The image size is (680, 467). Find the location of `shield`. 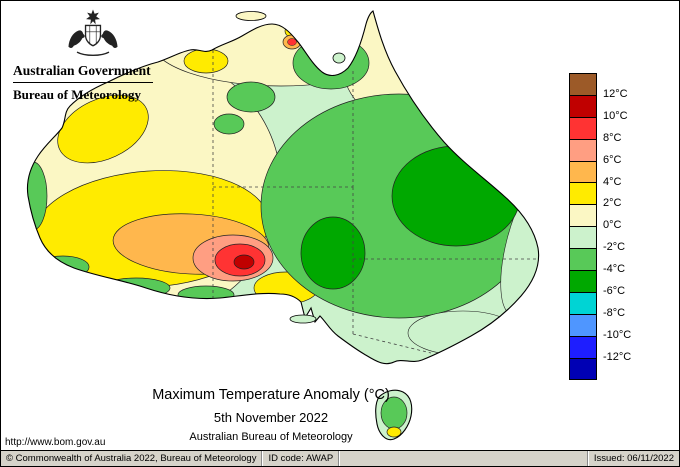

shield is located at coordinates (93, 35).